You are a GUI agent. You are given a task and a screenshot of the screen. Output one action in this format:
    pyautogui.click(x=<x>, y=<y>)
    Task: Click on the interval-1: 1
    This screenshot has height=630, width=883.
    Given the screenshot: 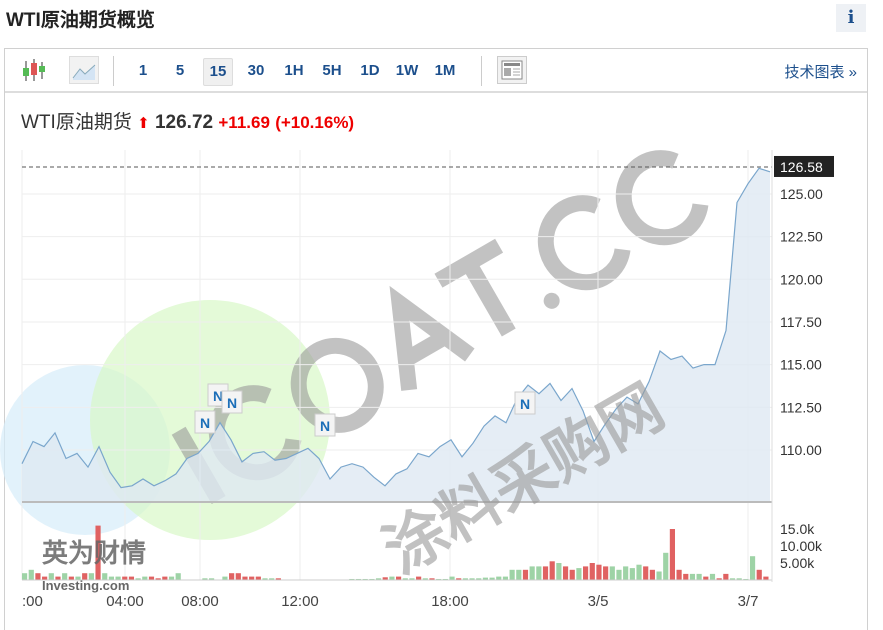 What is the action you would take?
    pyautogui.click(x=143, y=70)
    